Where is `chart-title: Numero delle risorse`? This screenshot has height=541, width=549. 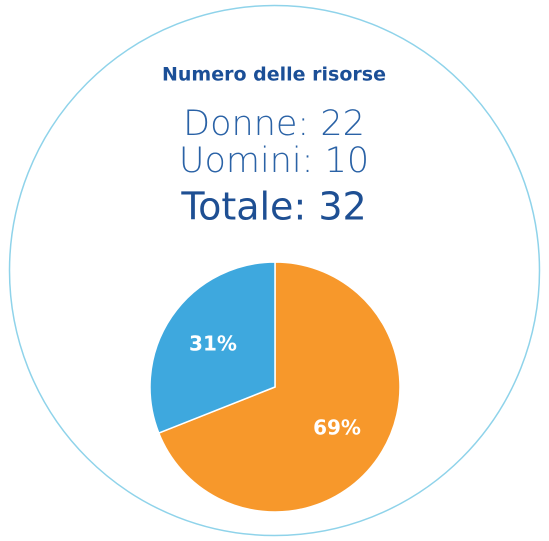
chart-title: Numero delle risorse is located at coordinates (274, 75).